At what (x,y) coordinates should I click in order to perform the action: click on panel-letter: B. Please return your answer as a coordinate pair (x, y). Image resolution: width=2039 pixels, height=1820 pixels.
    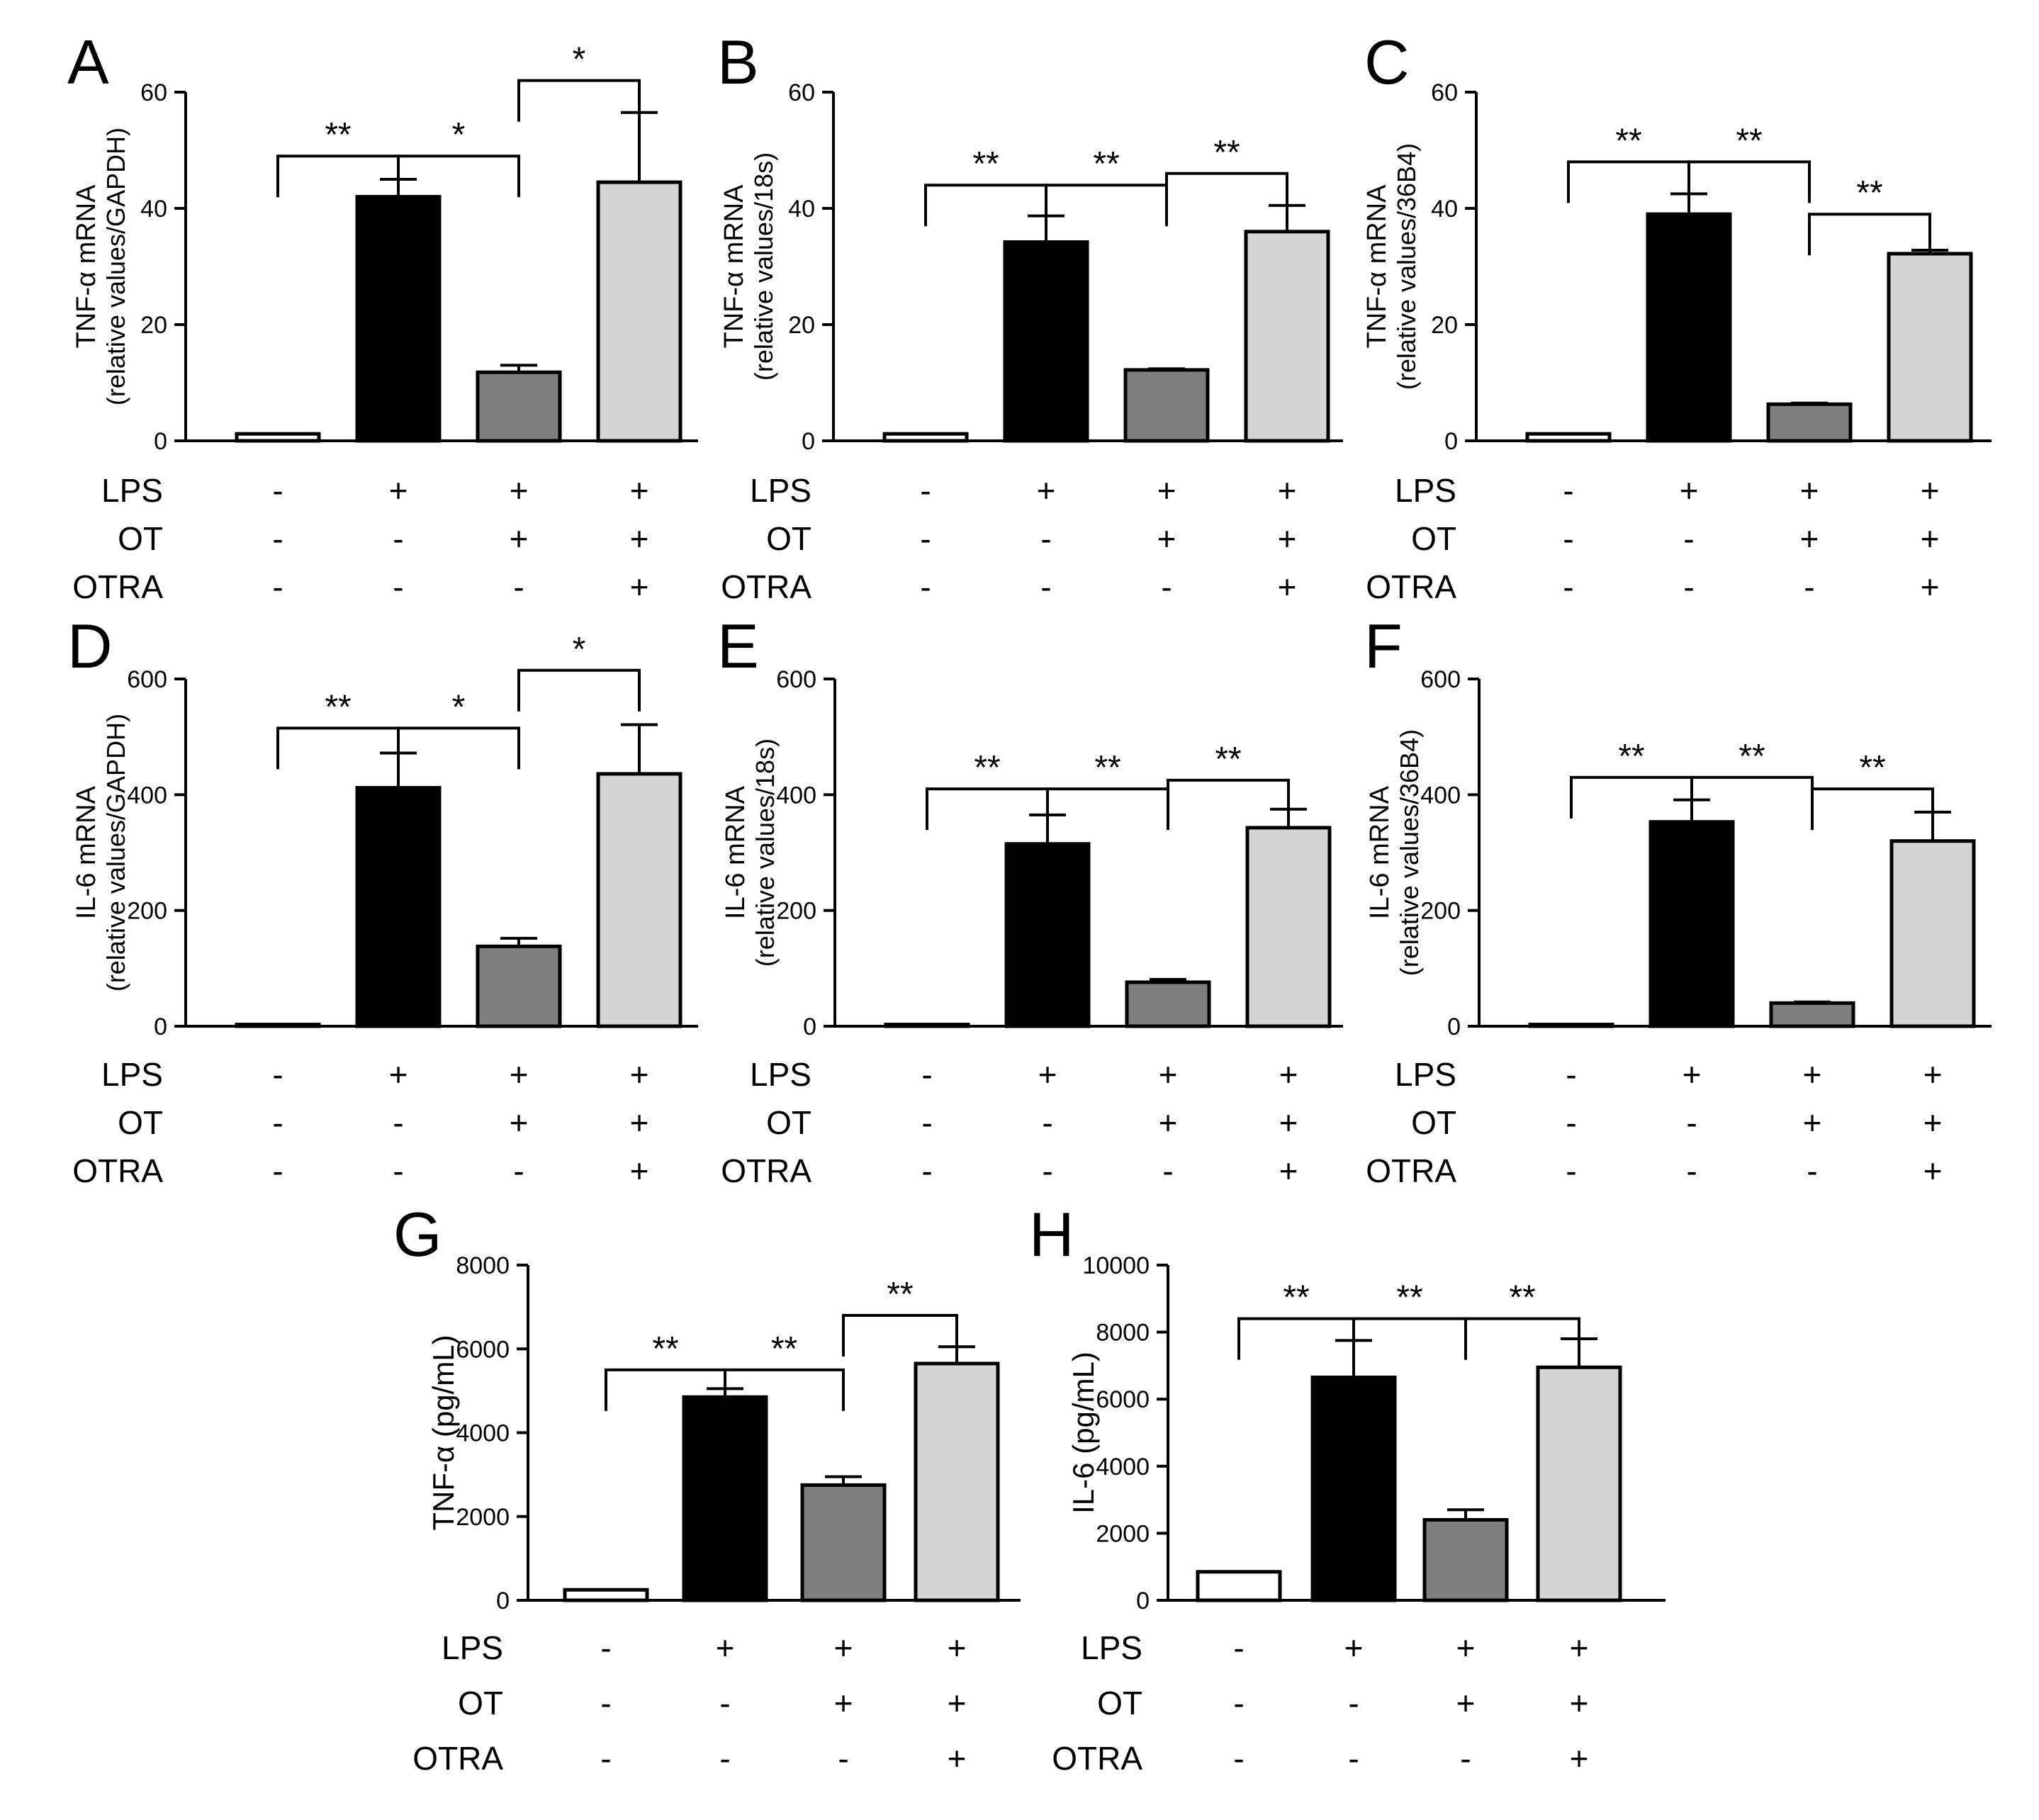
    Looking at the image, I should click on (738, 62).